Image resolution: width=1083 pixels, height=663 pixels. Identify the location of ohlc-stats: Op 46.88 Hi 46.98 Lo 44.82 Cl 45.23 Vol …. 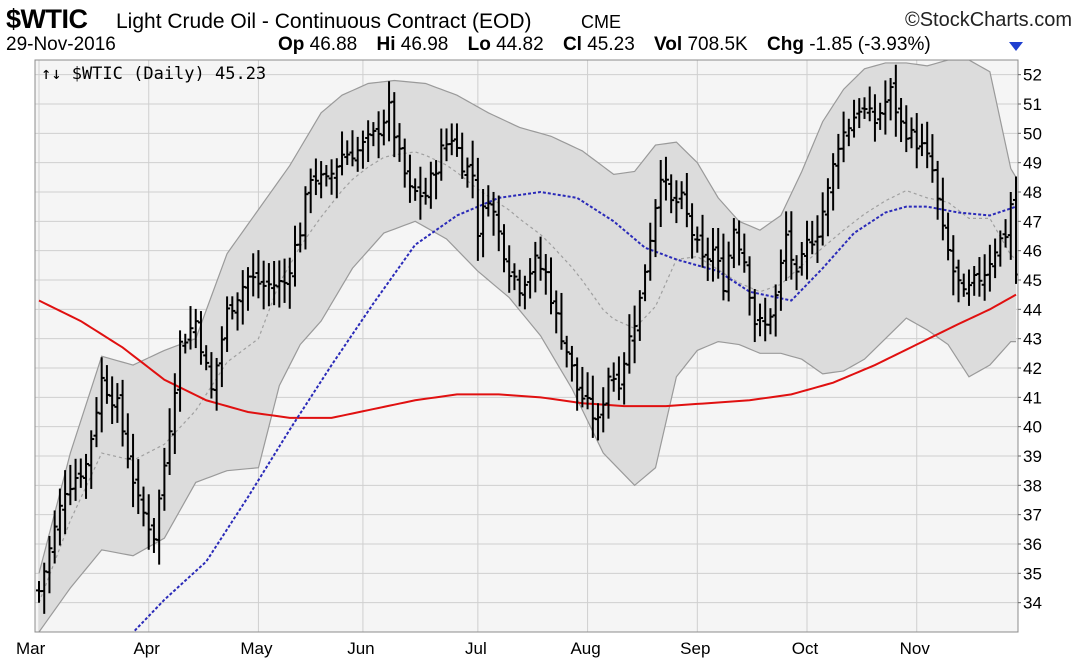
(604, 45).